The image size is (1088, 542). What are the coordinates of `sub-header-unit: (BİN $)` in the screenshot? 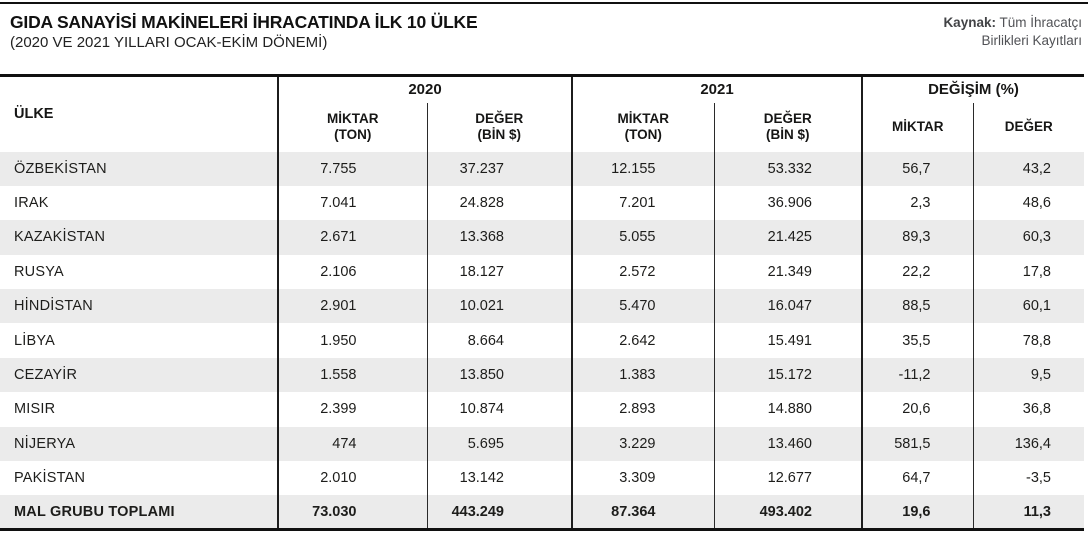 It's located at (788, 134).